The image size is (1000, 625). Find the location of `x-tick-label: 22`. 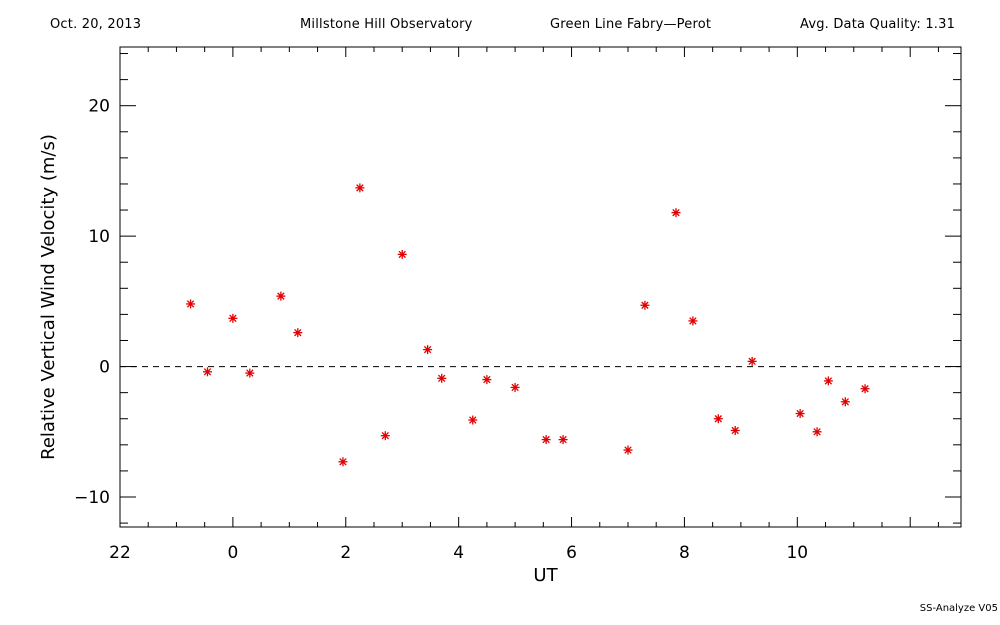

x-tick-label: 22 is located at coordinates (120, 553).